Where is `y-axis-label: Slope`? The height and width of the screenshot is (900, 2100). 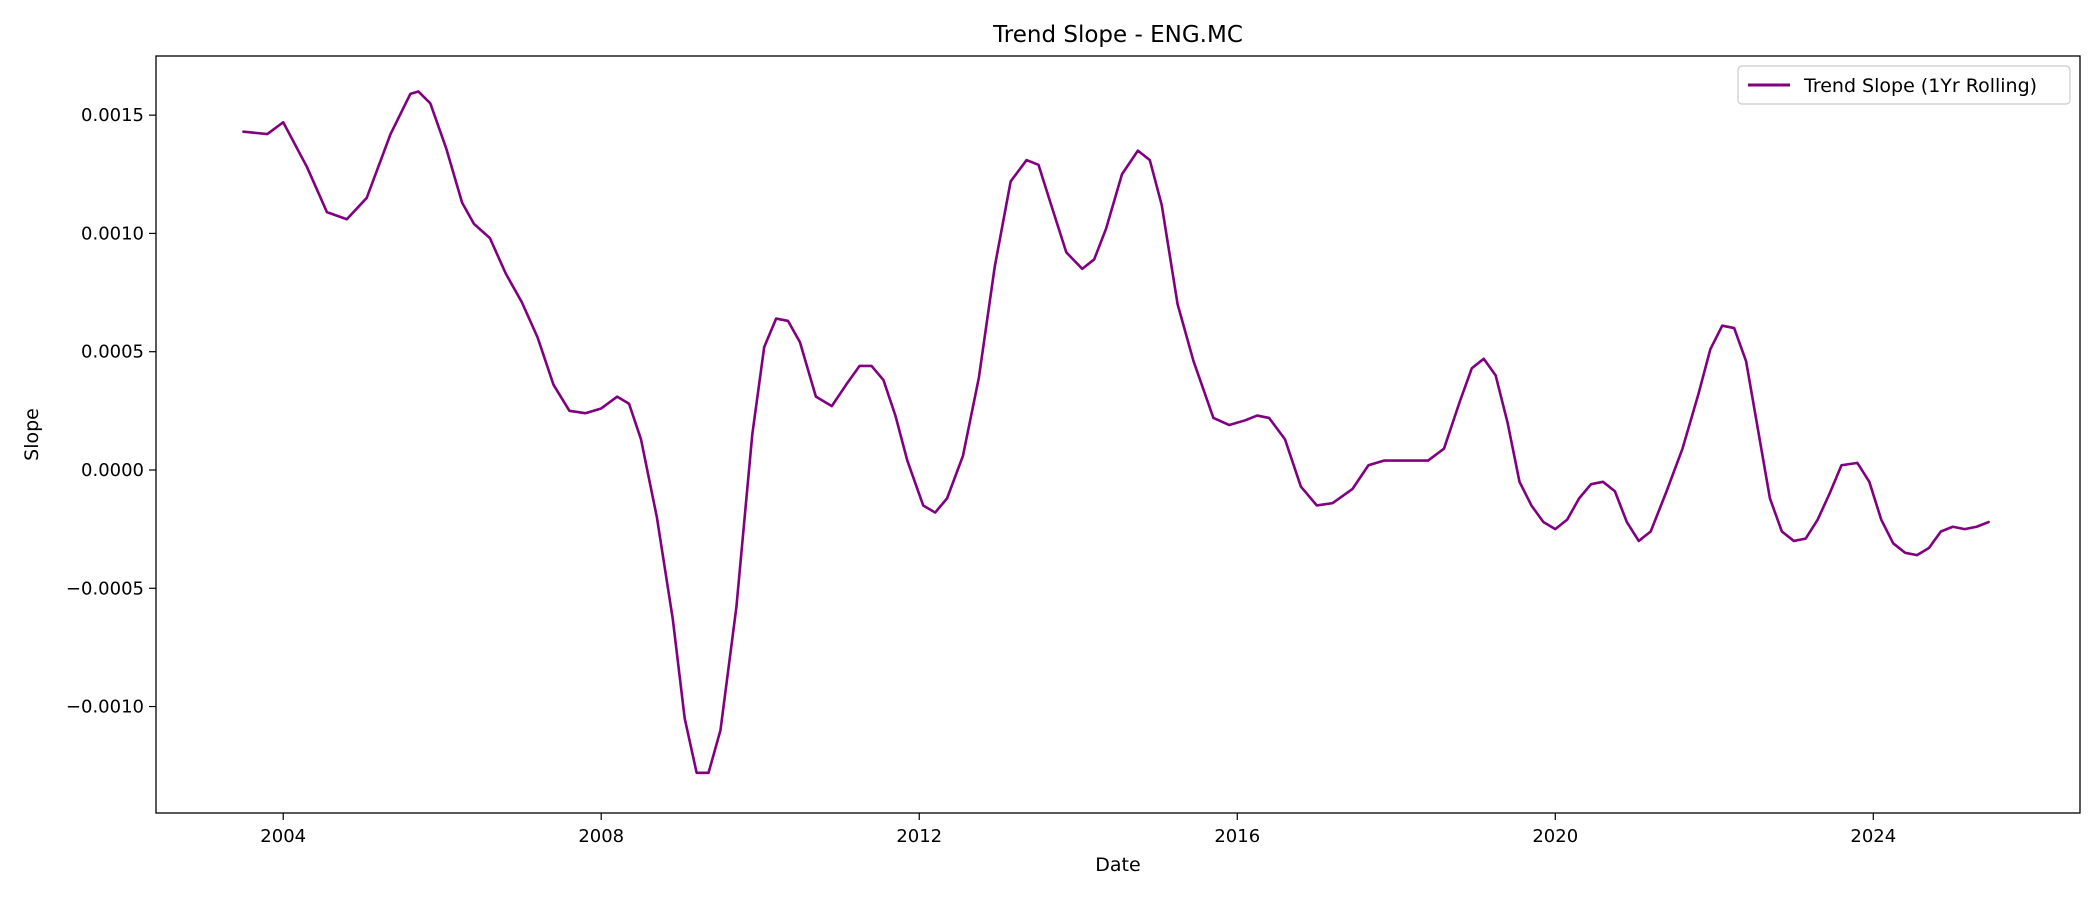
y-axis-label: Slope is located at coordinates (32, 434).